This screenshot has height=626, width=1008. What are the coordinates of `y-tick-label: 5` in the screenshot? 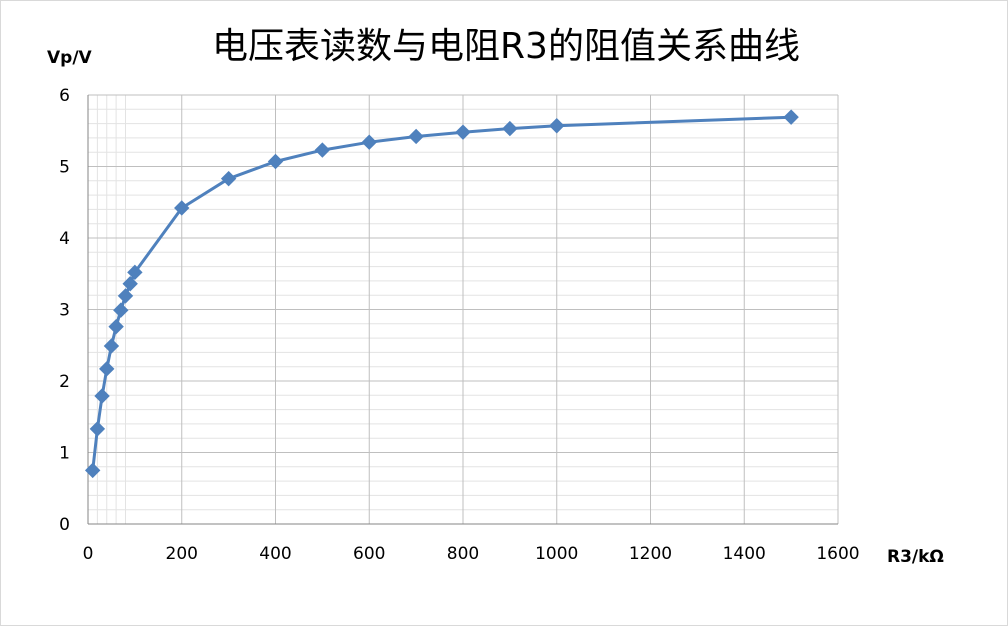 It's located at (64, 168).